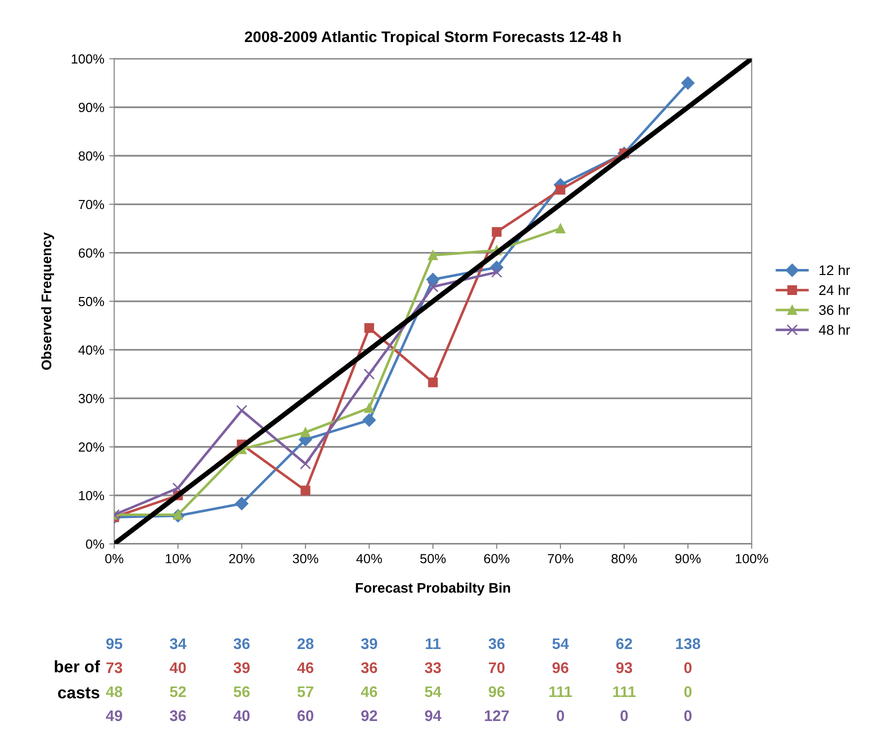  What do you see at coordinates (834, 289) in the screenshot?
I see `legend-label: 24 hr` at bounding box center [834, 289].